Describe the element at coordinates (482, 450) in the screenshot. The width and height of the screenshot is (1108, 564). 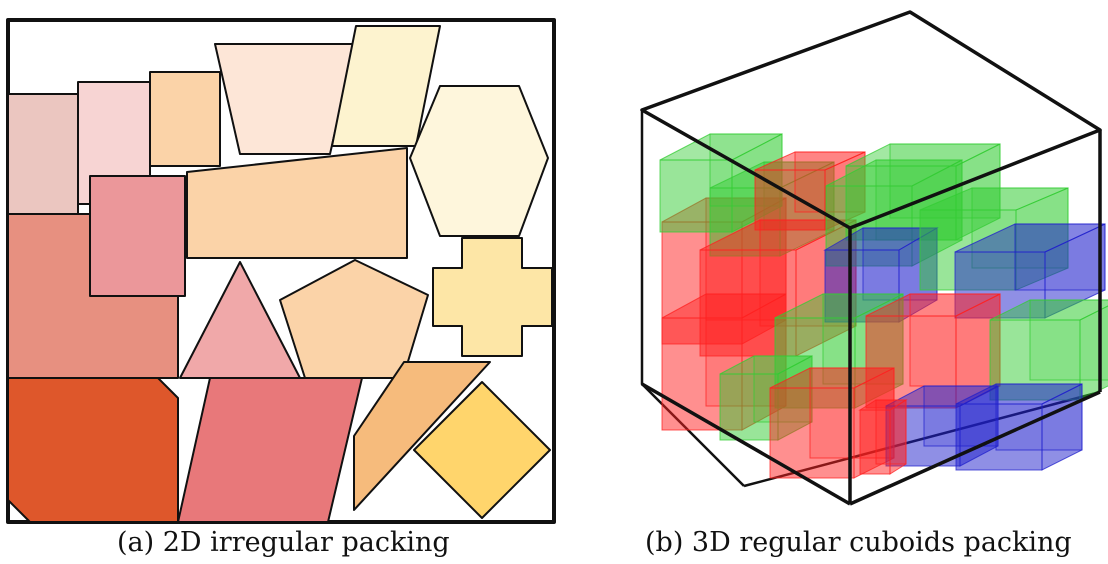
I see `shape-diamond-gold` at that location.